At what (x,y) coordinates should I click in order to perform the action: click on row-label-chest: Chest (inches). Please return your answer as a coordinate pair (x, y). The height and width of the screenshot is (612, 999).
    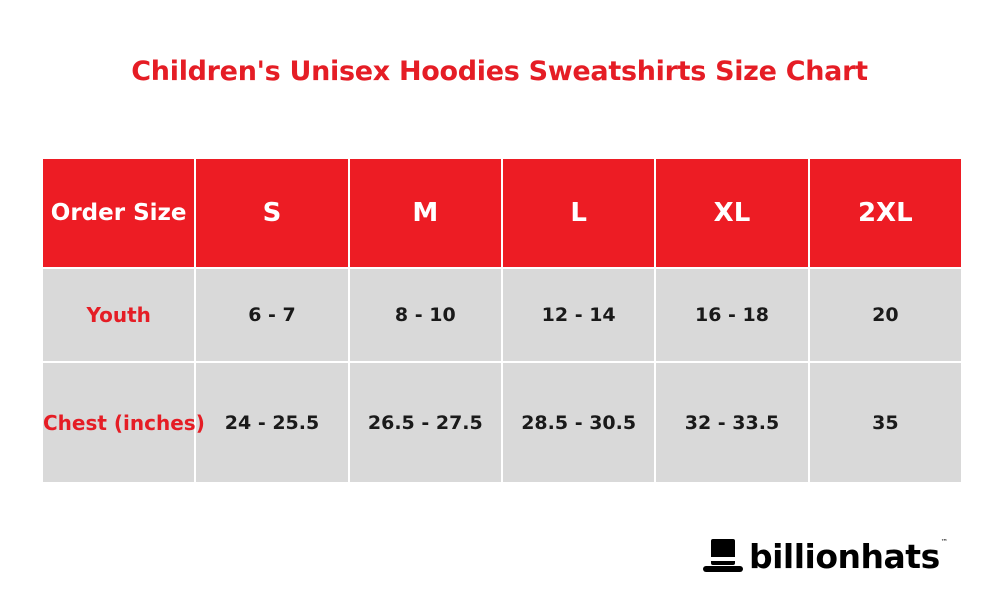
    Looking at the image, I should click on (122, 422).